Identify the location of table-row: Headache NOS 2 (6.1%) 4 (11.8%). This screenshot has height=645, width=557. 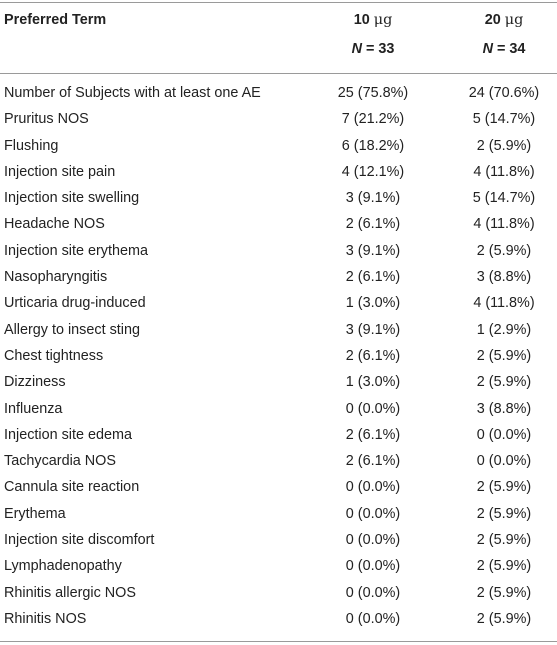
(278, 224).